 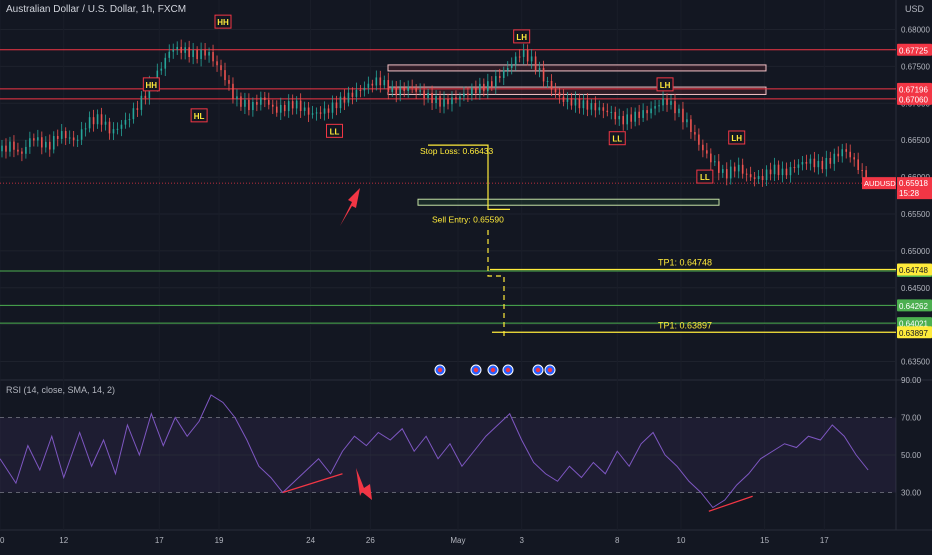 What do you see at coordinates (496, 284) in the screenshot?
I see `projection-path` at bounding box center [496, 284].